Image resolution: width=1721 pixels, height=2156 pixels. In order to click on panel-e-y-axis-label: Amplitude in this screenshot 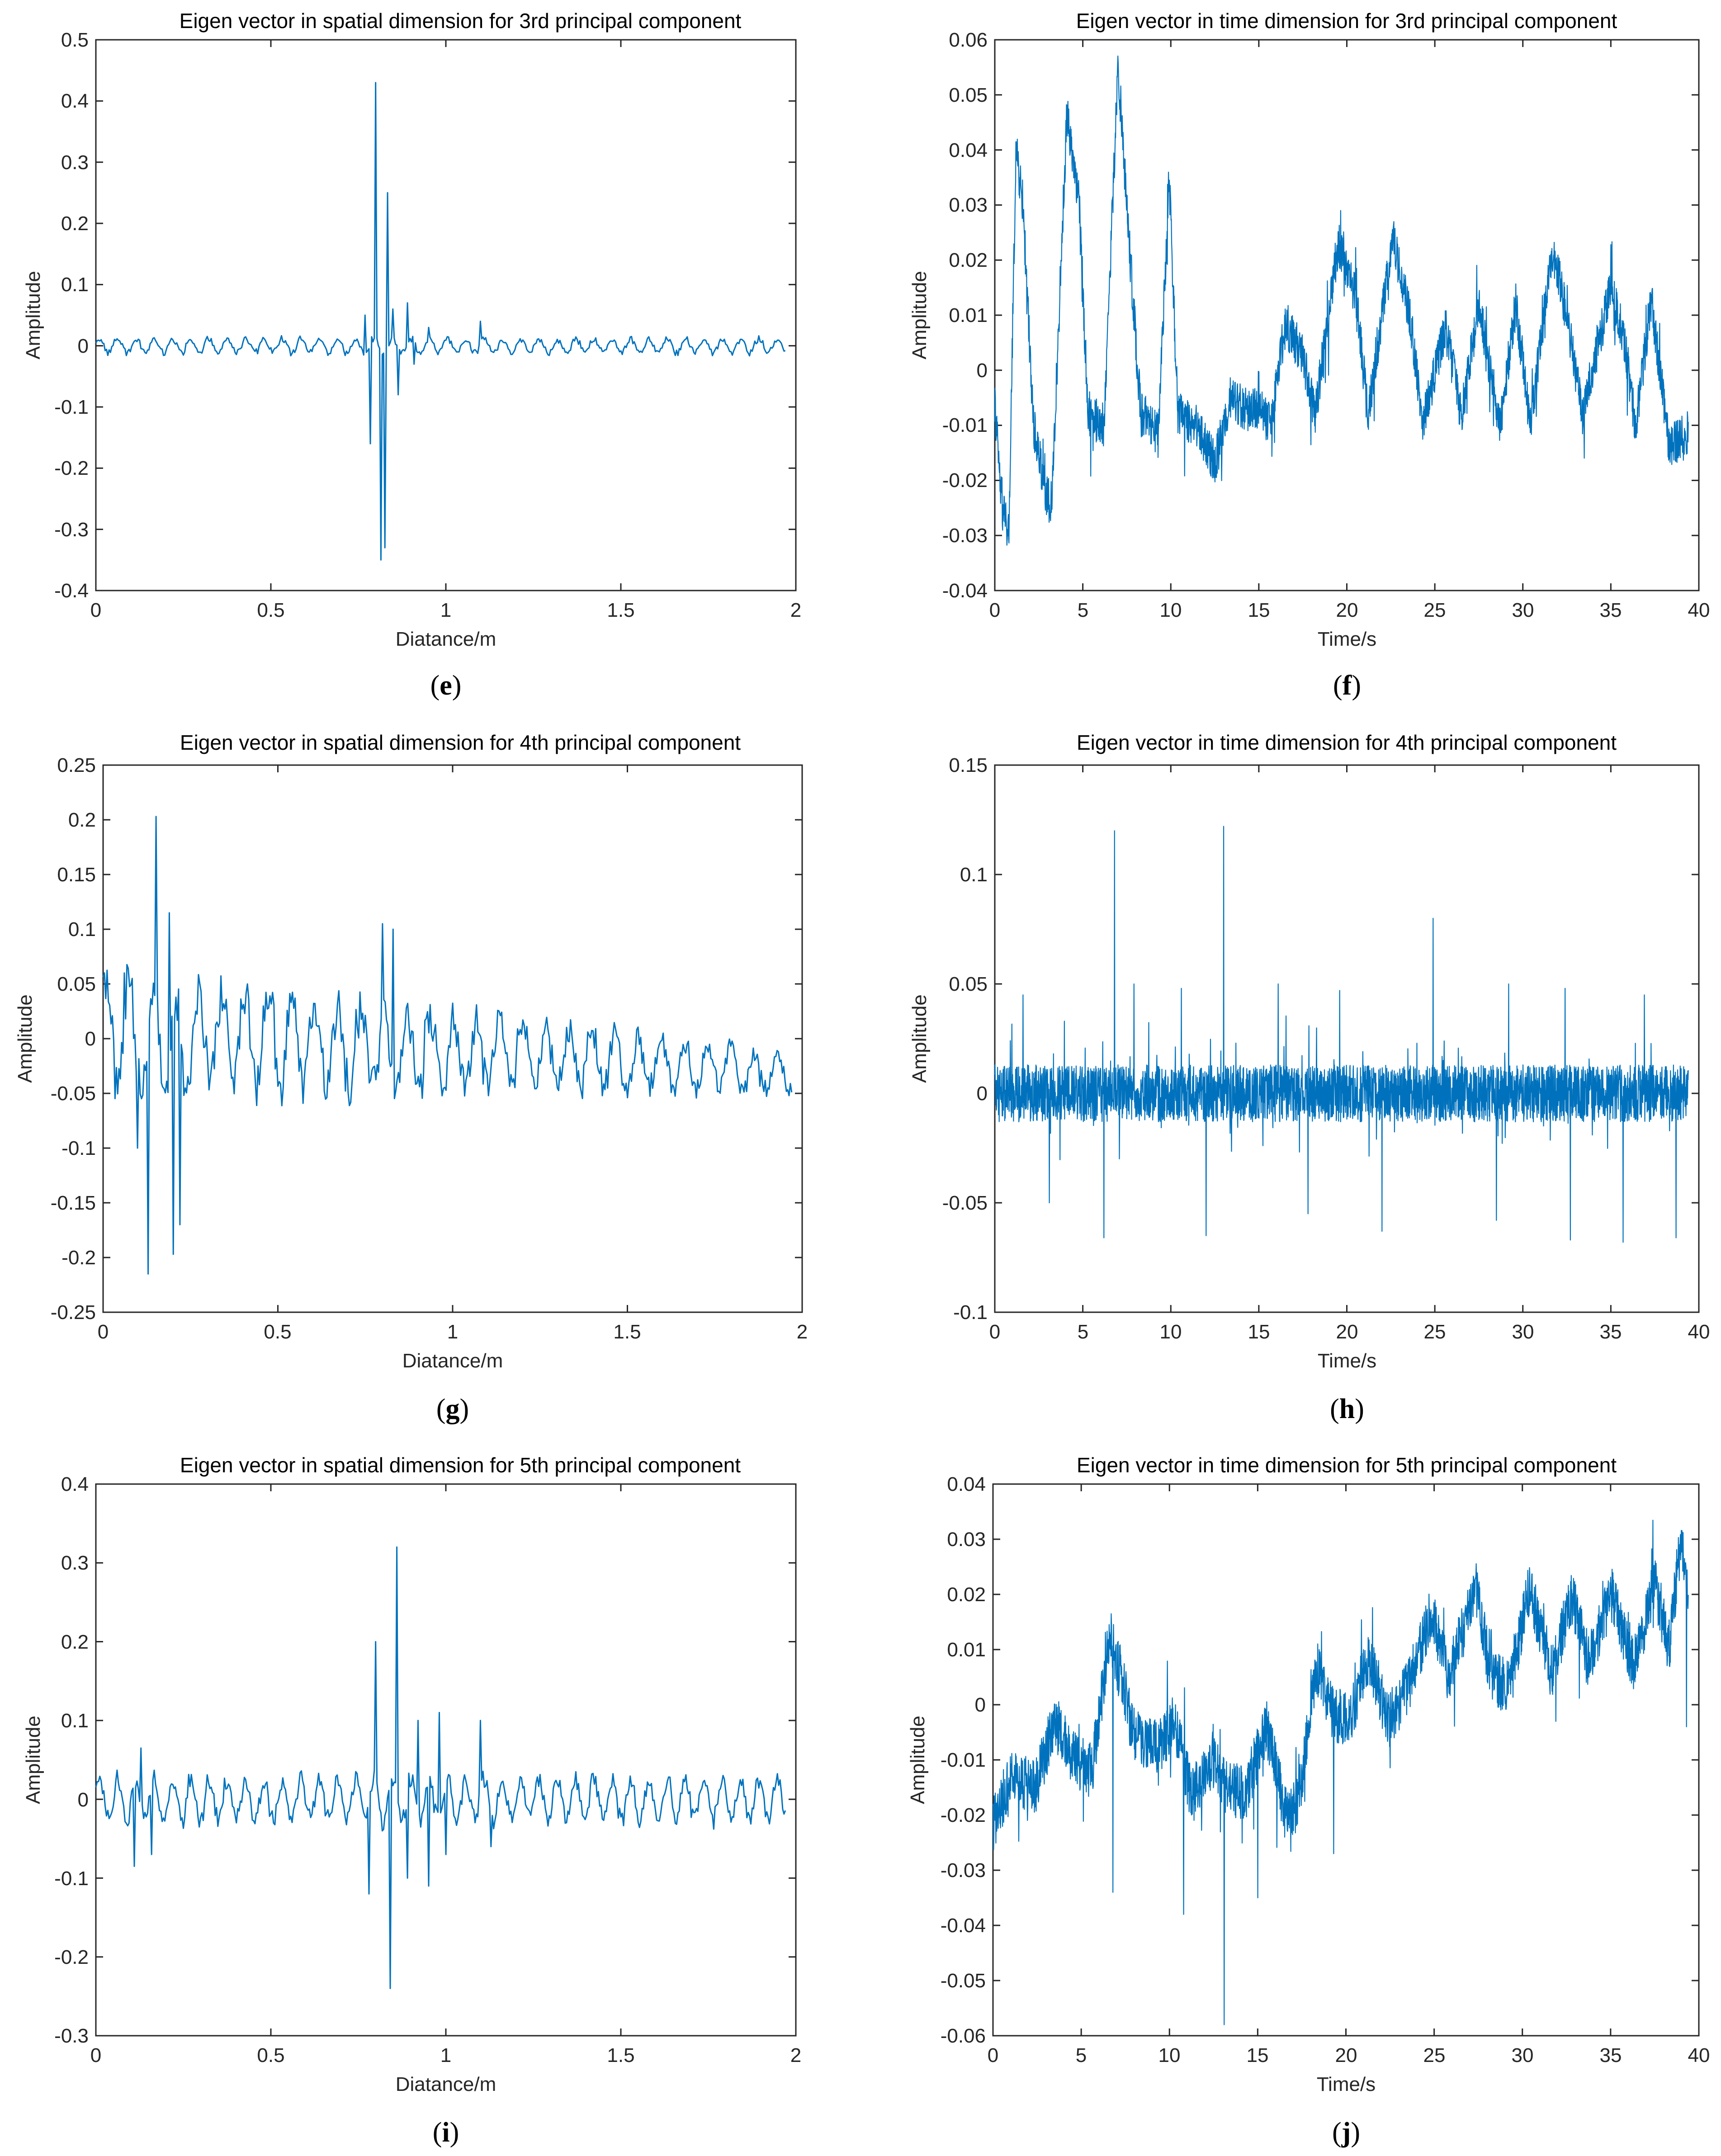, I will do `click(33, 315)`.